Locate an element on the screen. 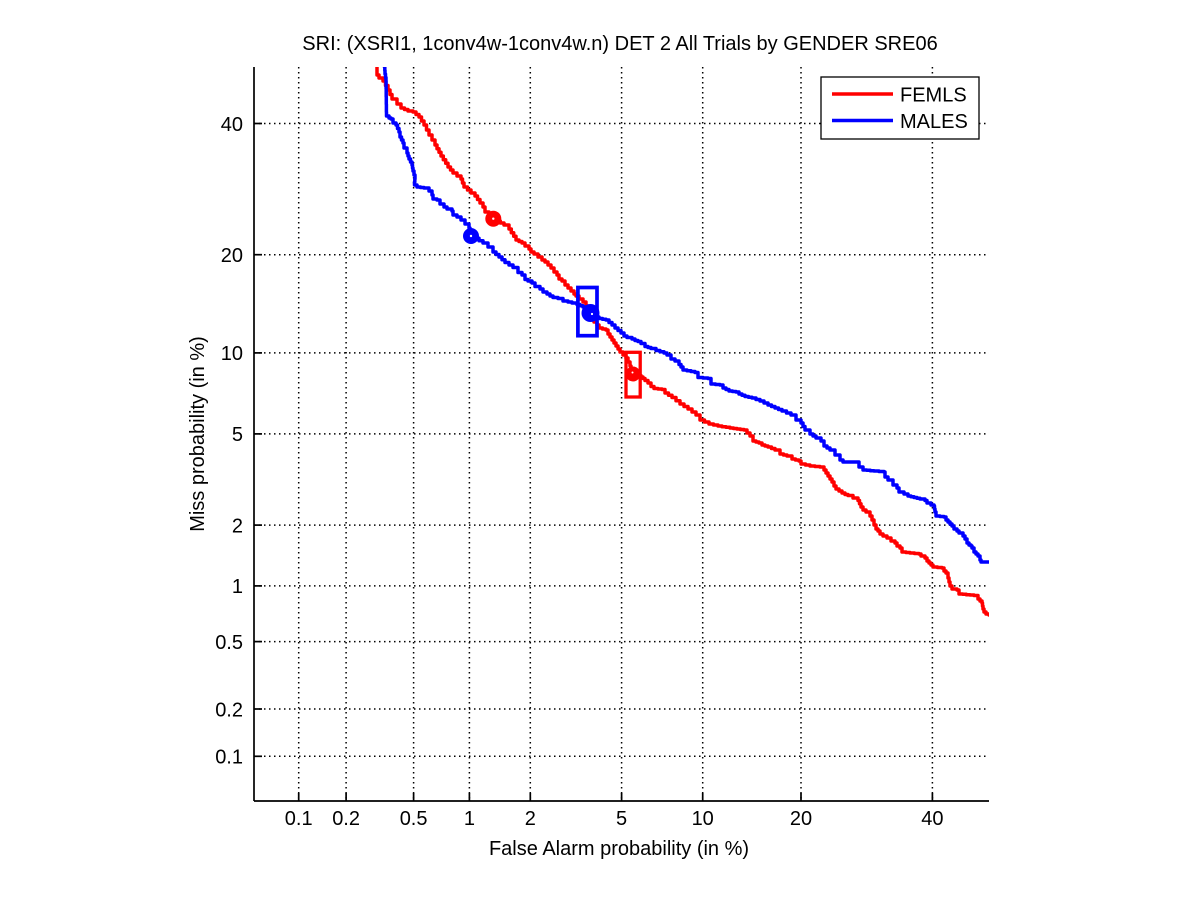 Image resolution: width=1201 pixels, height=905 pixels. svg-text: False Alarm probability (in %) is located at coordinates (619, 849).